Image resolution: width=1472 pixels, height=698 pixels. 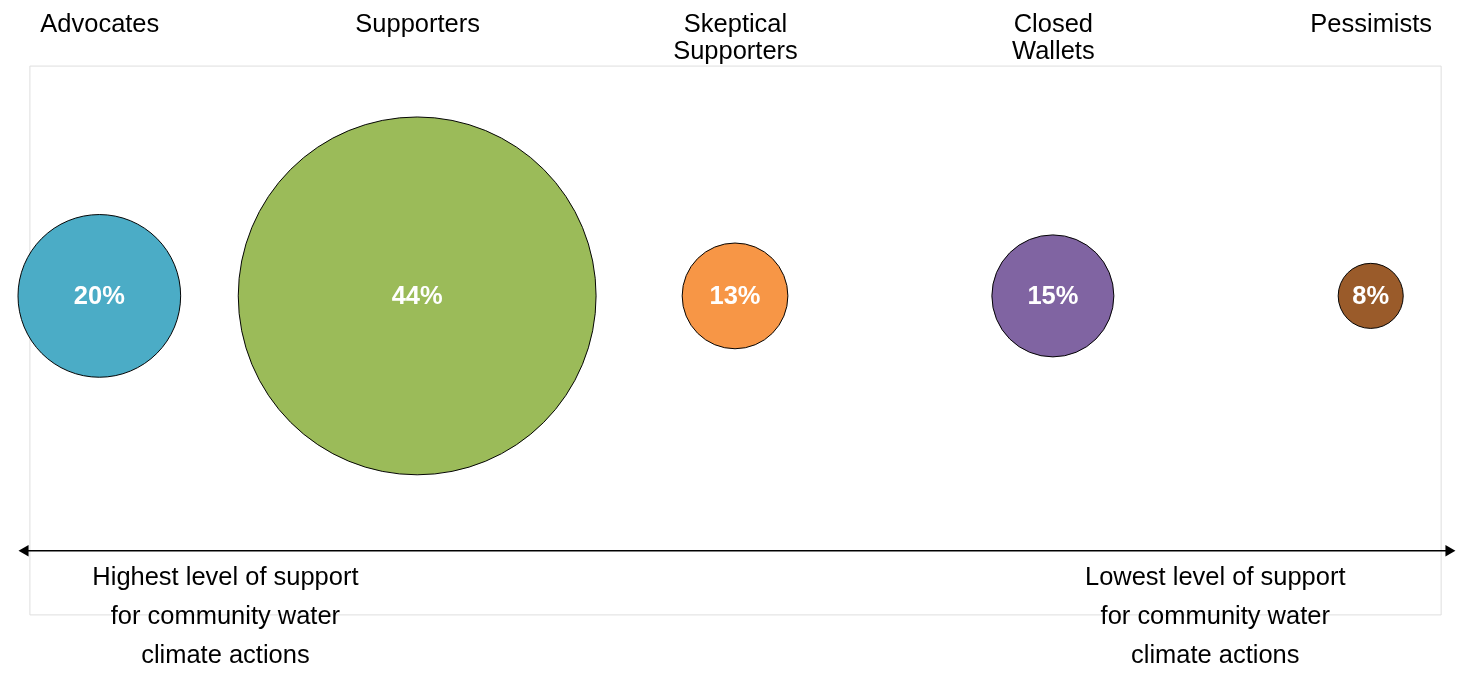 I want to click on data-label: 8%, so click(x=1371, y=294).